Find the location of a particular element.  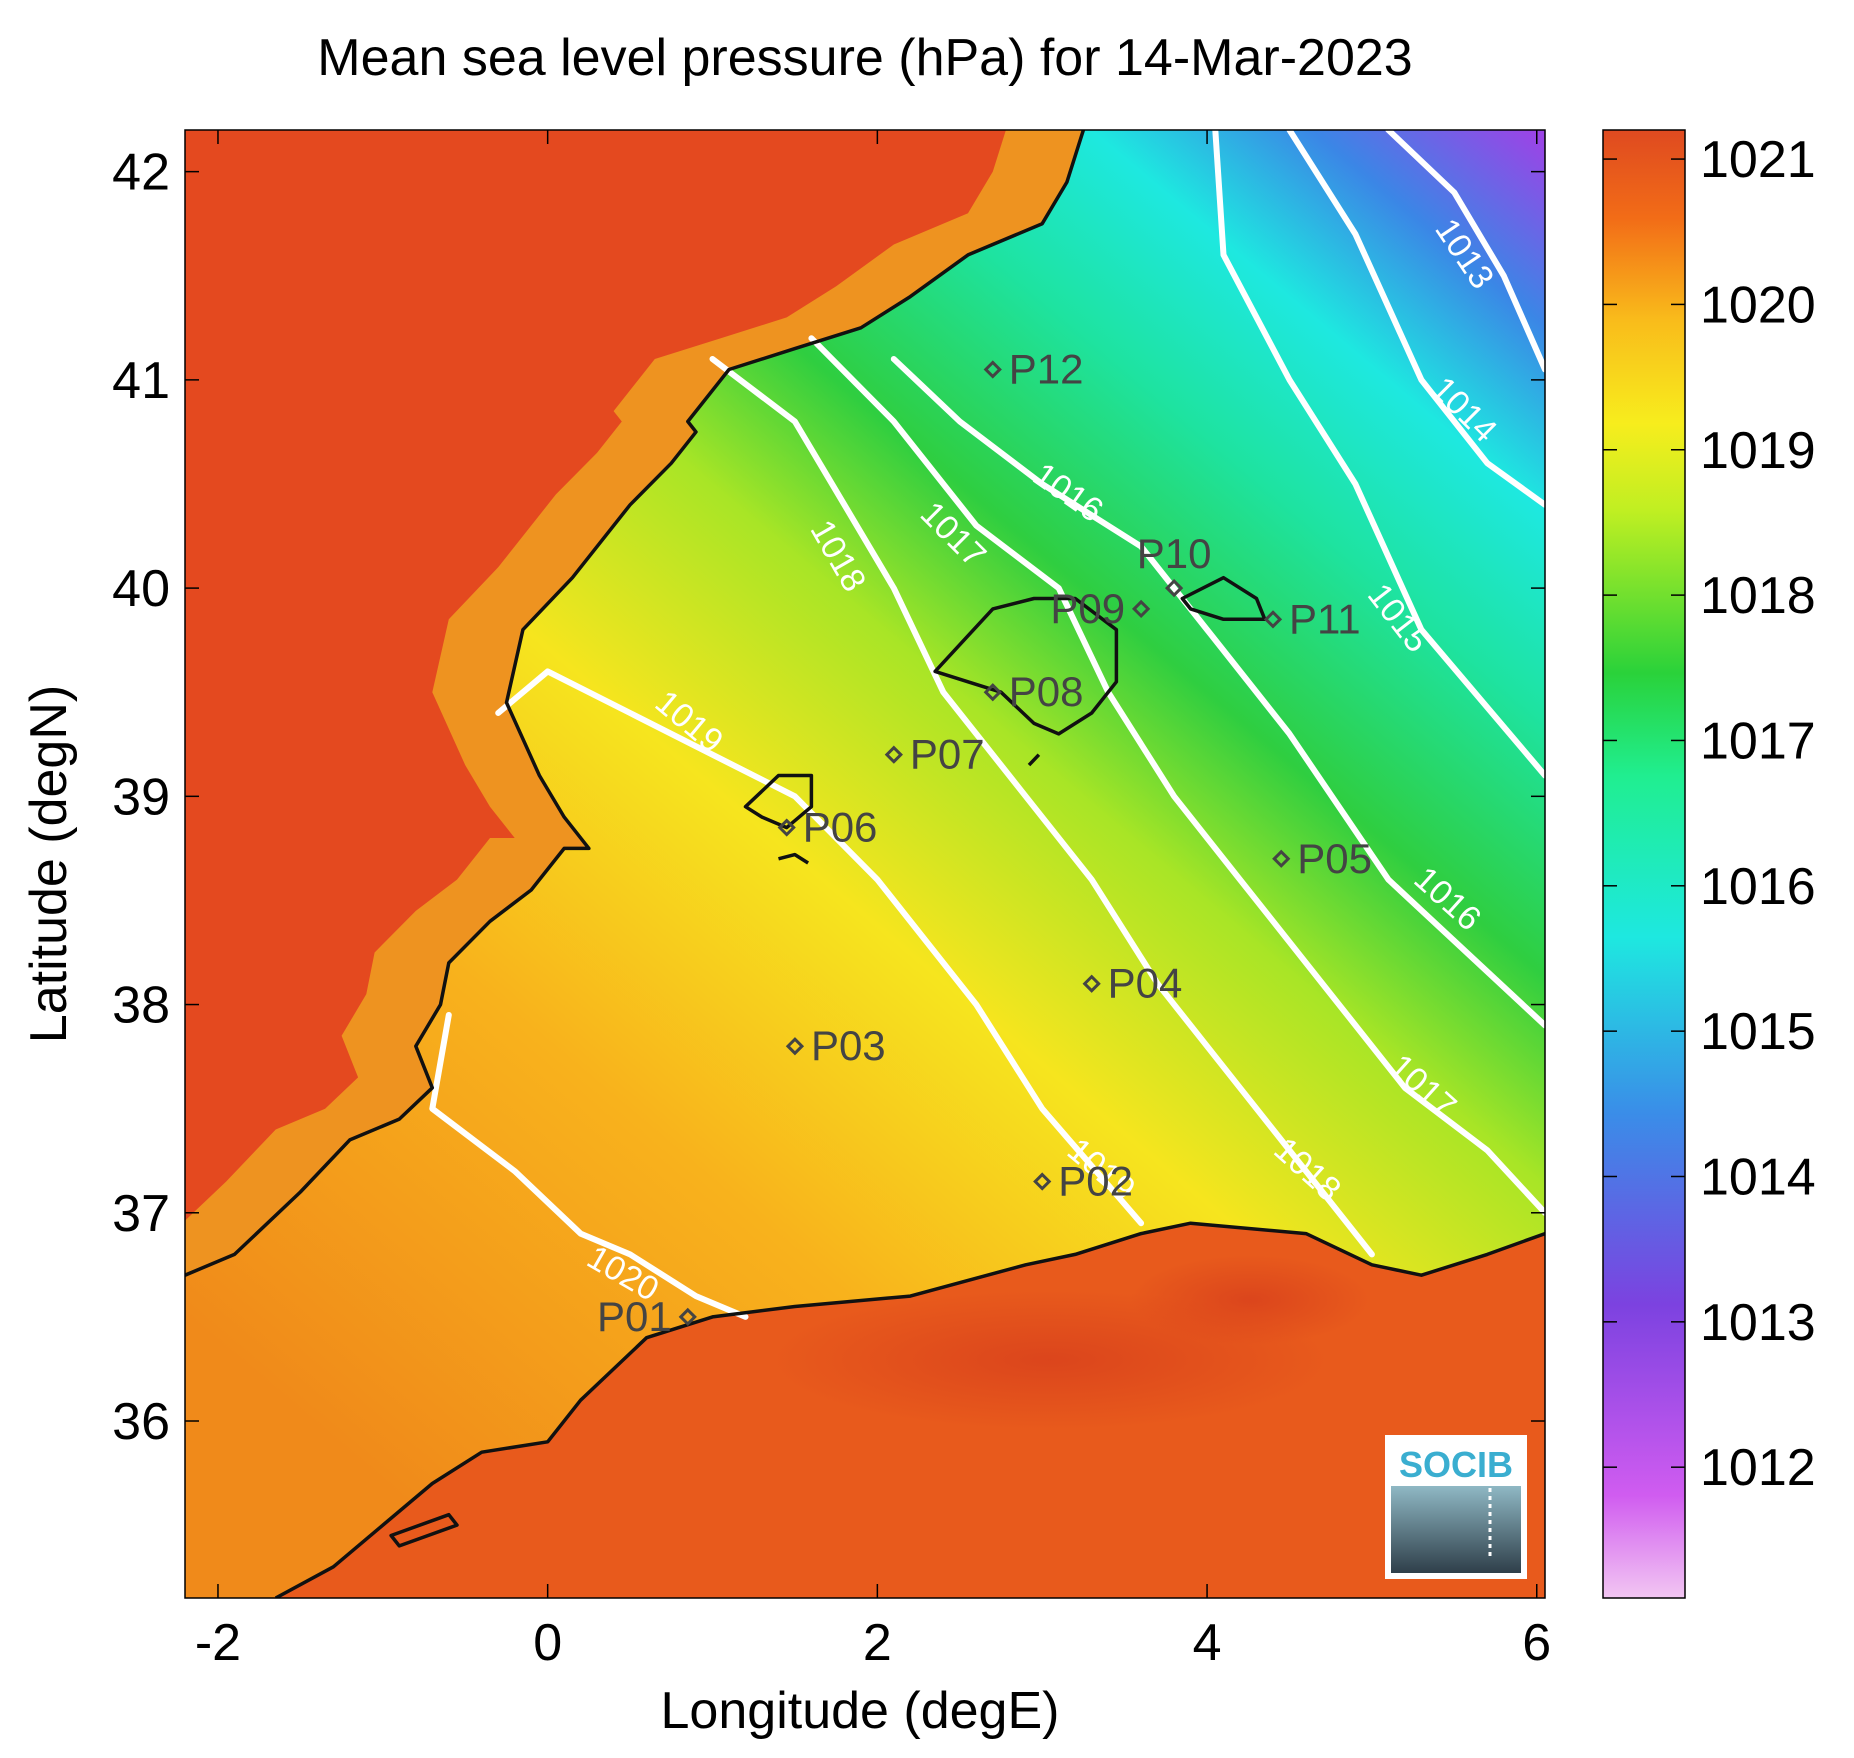

station-label: P04 is located at coordinates (1145, 983).